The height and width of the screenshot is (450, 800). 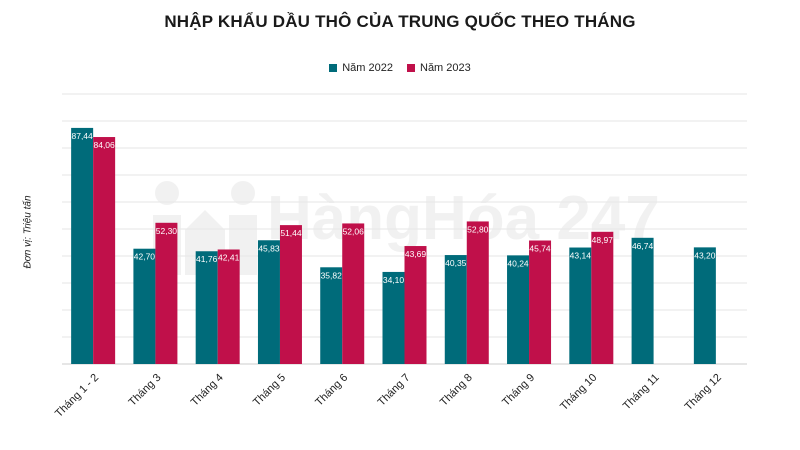 I want to click on data-label-2022: 35,82, so click(x=332, y=275).